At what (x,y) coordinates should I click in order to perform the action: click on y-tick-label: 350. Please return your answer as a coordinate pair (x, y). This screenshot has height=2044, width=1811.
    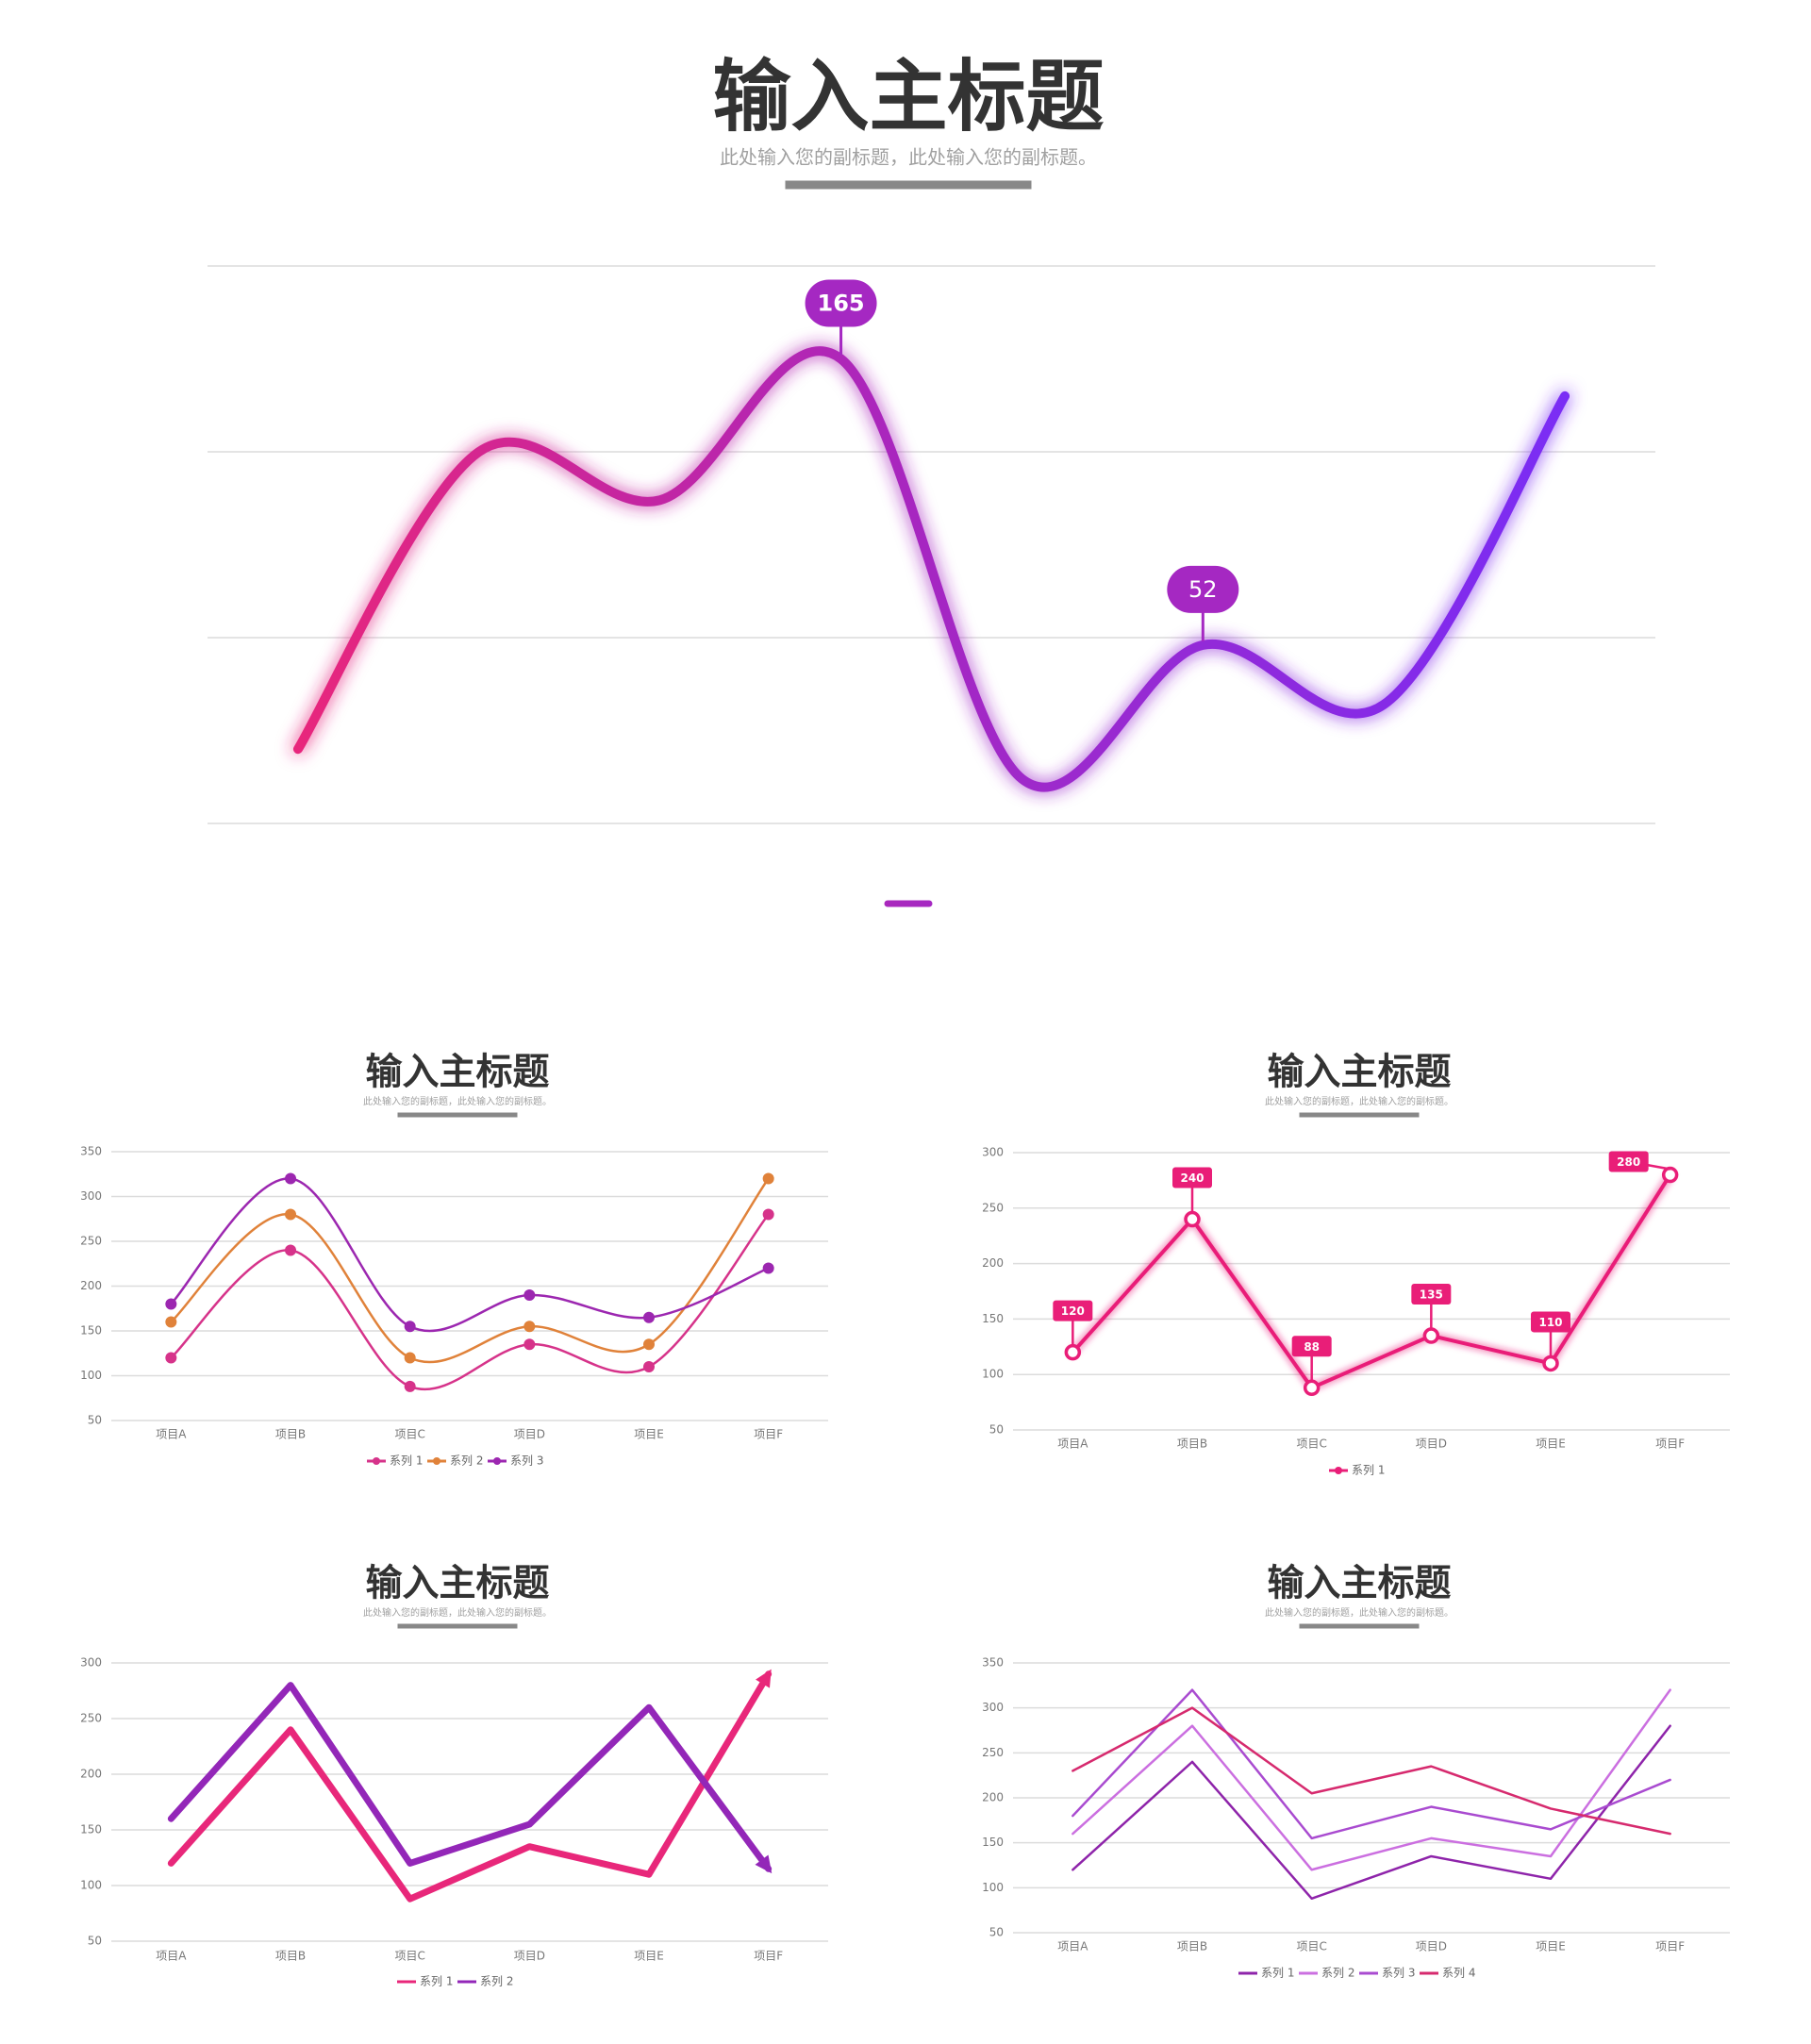
    Looking at the image, I should click on (993, 1663).